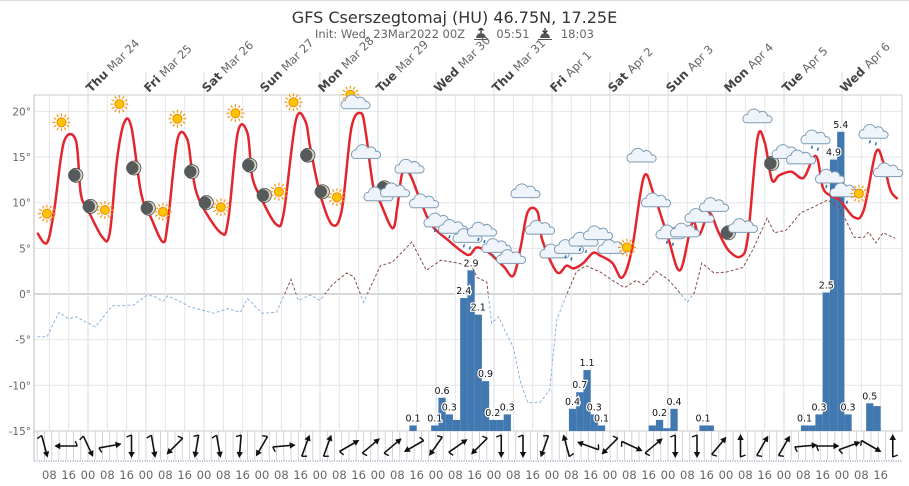 The image size is (909, 486). I want to click on precipitation-value-label: 0.2, so click(492, 413).